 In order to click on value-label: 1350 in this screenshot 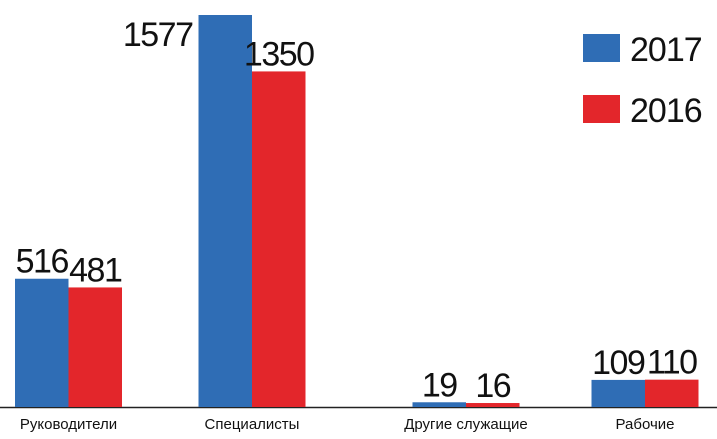, I will do `click(279, 54)`.